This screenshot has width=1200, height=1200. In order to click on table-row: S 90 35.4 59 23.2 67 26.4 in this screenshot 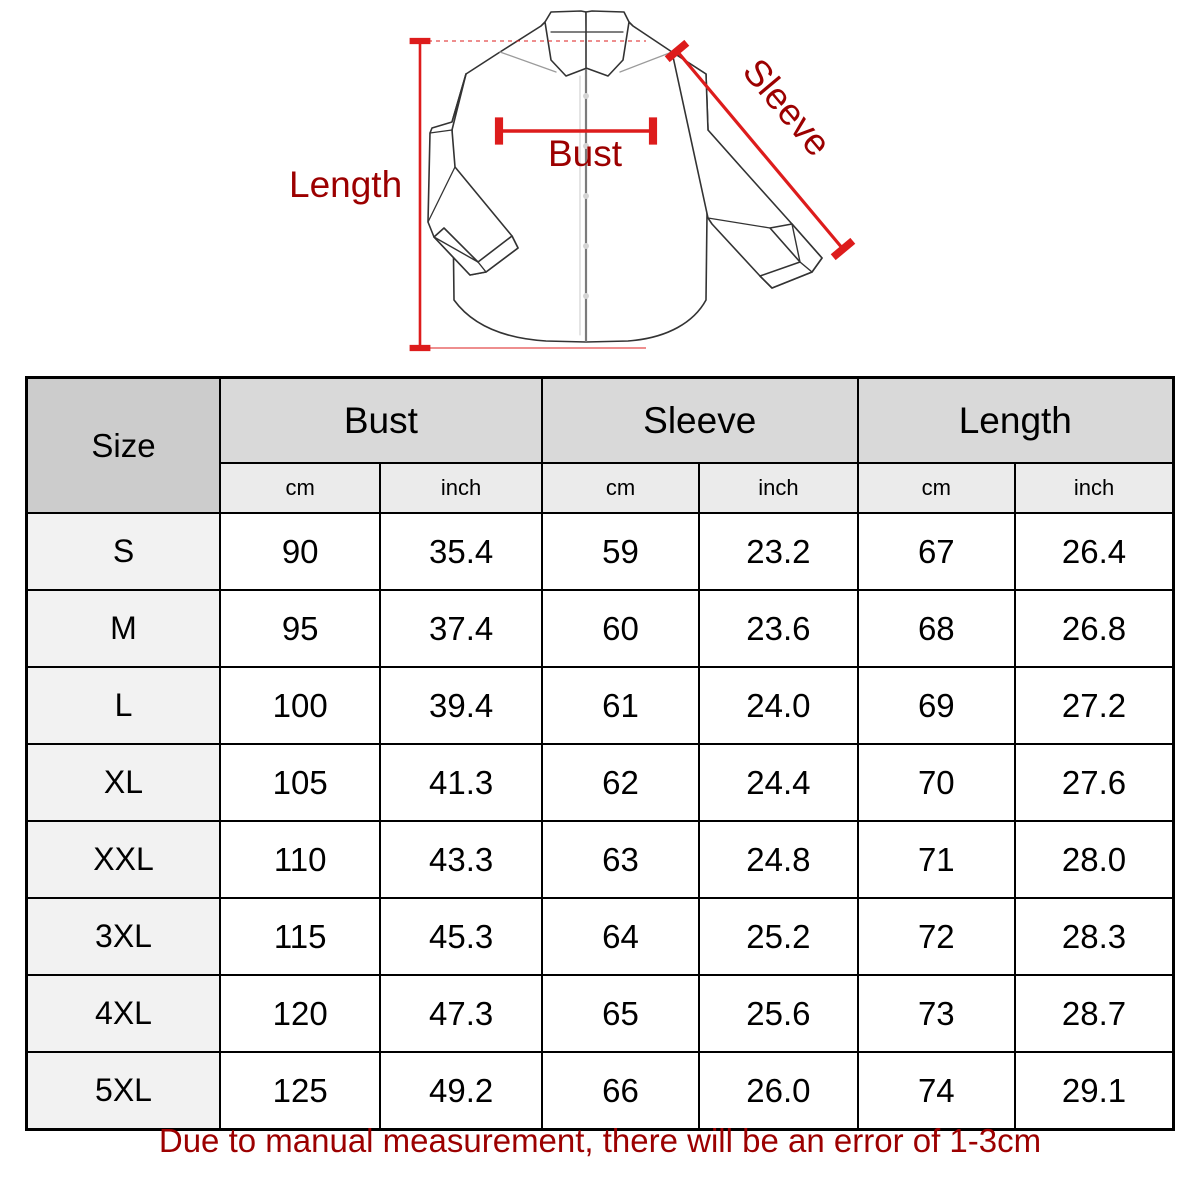, I will do `click(600, 551)`.